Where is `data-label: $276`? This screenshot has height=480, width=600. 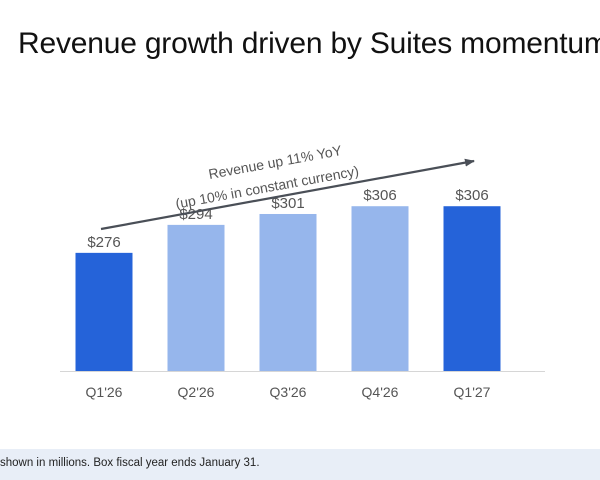 data-label: $276 is located at coordinates (103, 242).